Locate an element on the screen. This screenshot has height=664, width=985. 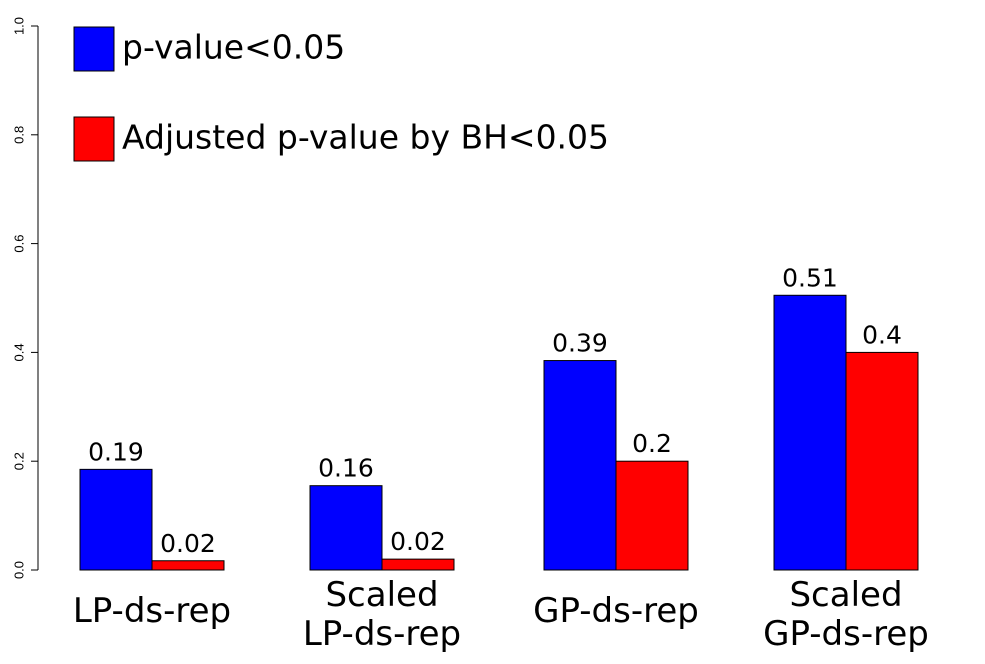
y-tick-label: 0.8 is located at coordinates (18, 135).